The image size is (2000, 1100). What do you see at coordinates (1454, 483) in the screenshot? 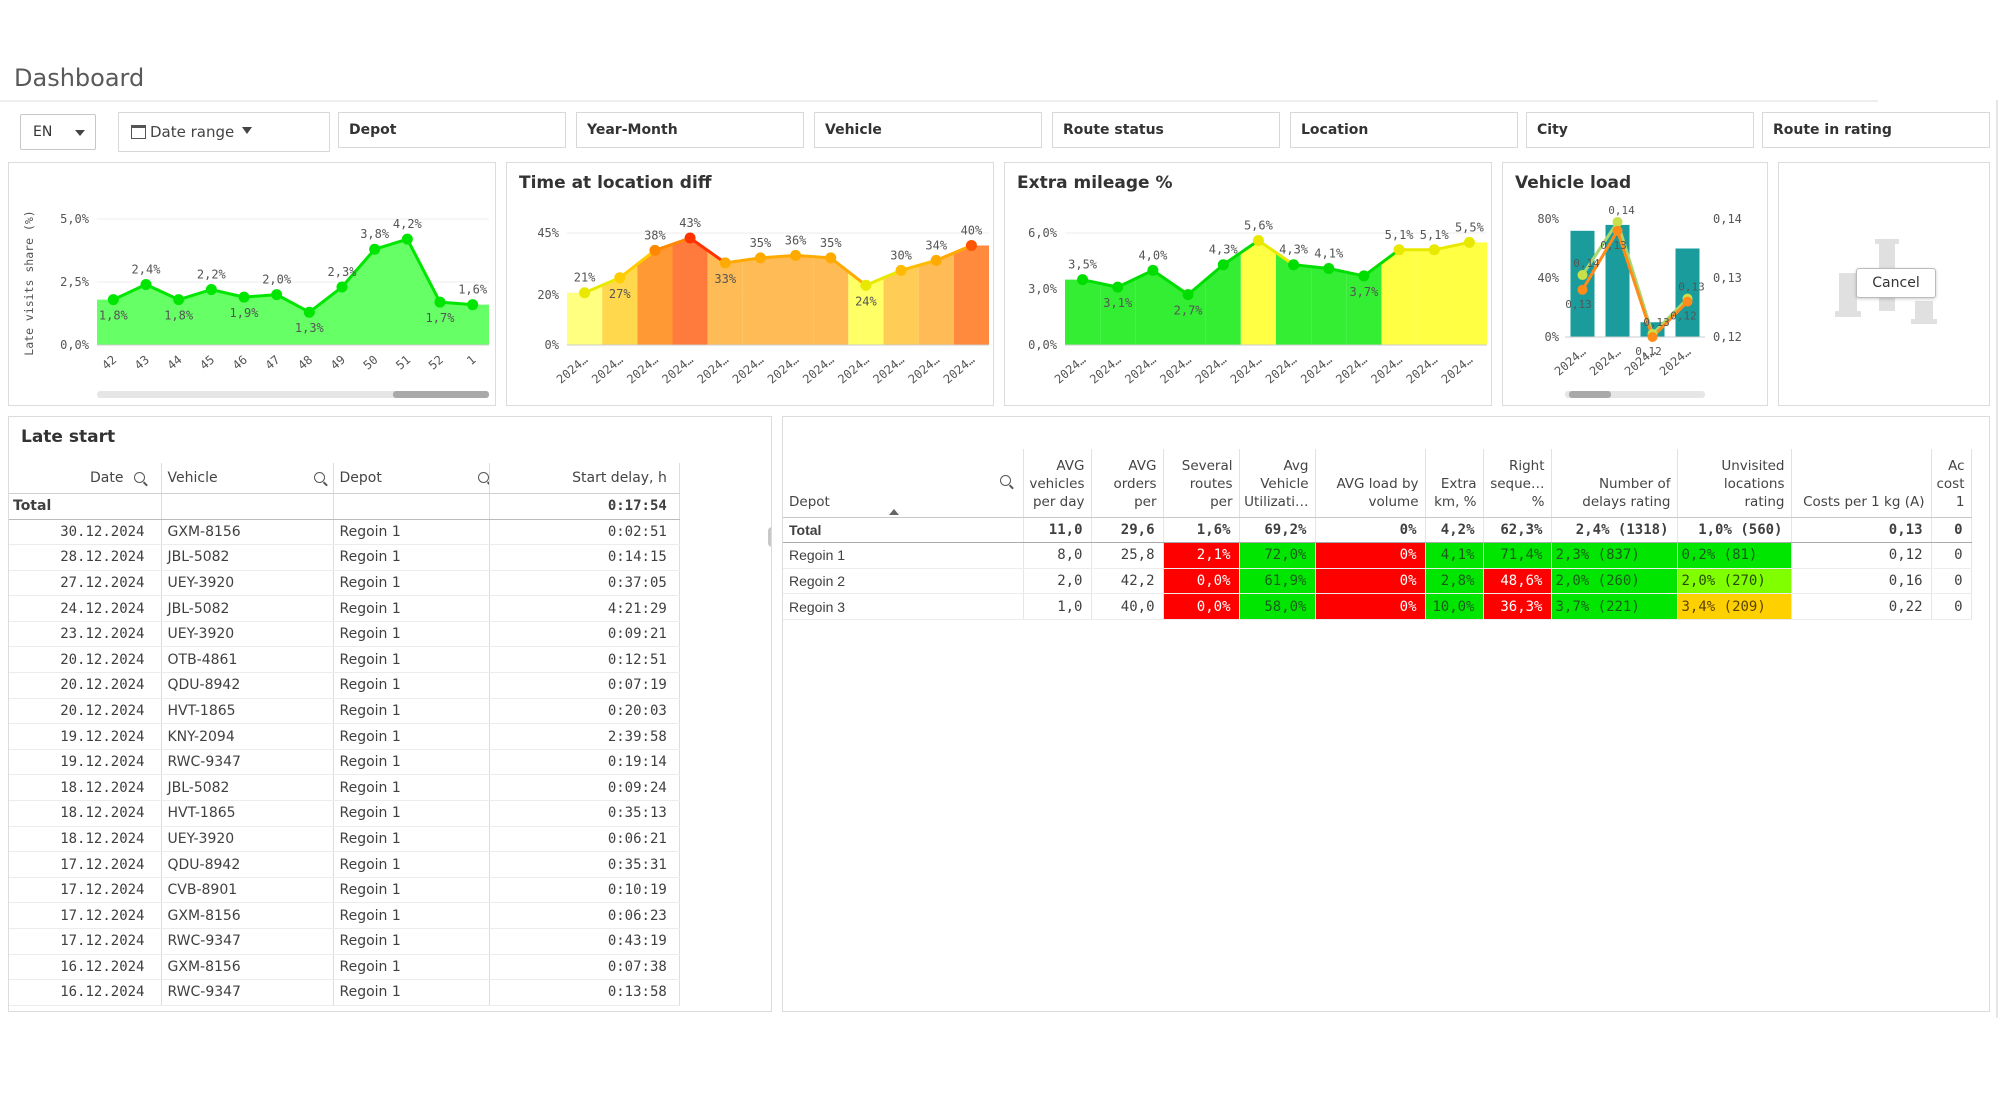
I see `column-header: Extra km, %` at bounding box center [1454, 483].